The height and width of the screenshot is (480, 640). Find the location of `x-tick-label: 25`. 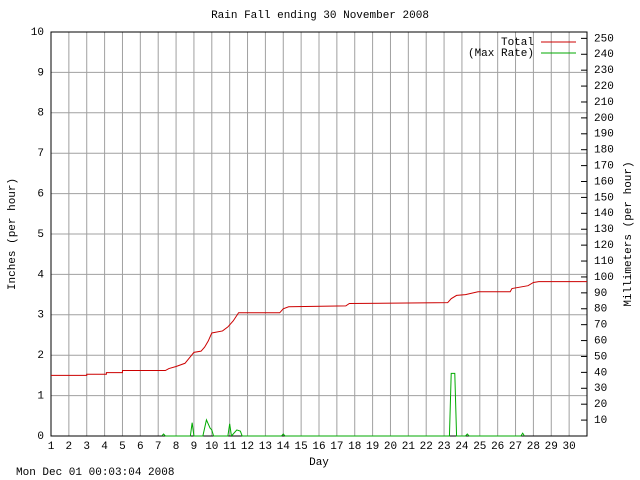

x-tick-label: 25 is located at coordinates (479, 447).